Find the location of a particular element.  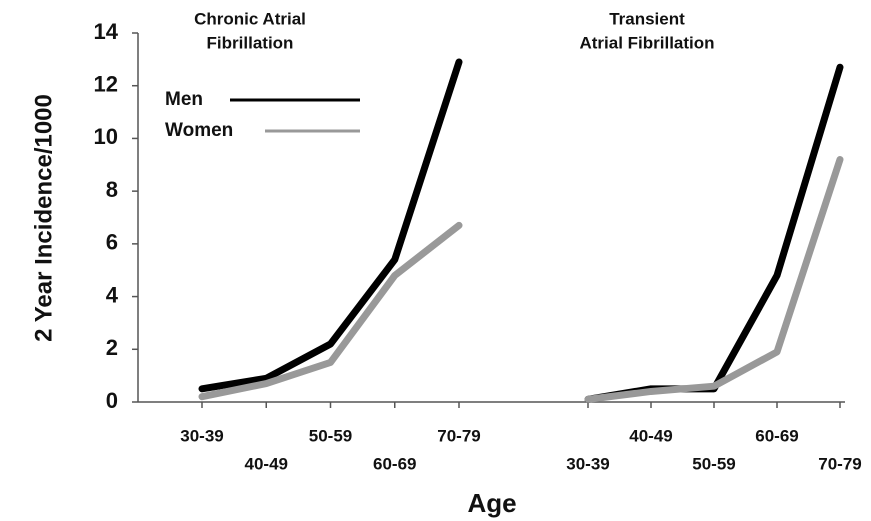

panel-title: Fibrillation is located at coordinates (250, 42).